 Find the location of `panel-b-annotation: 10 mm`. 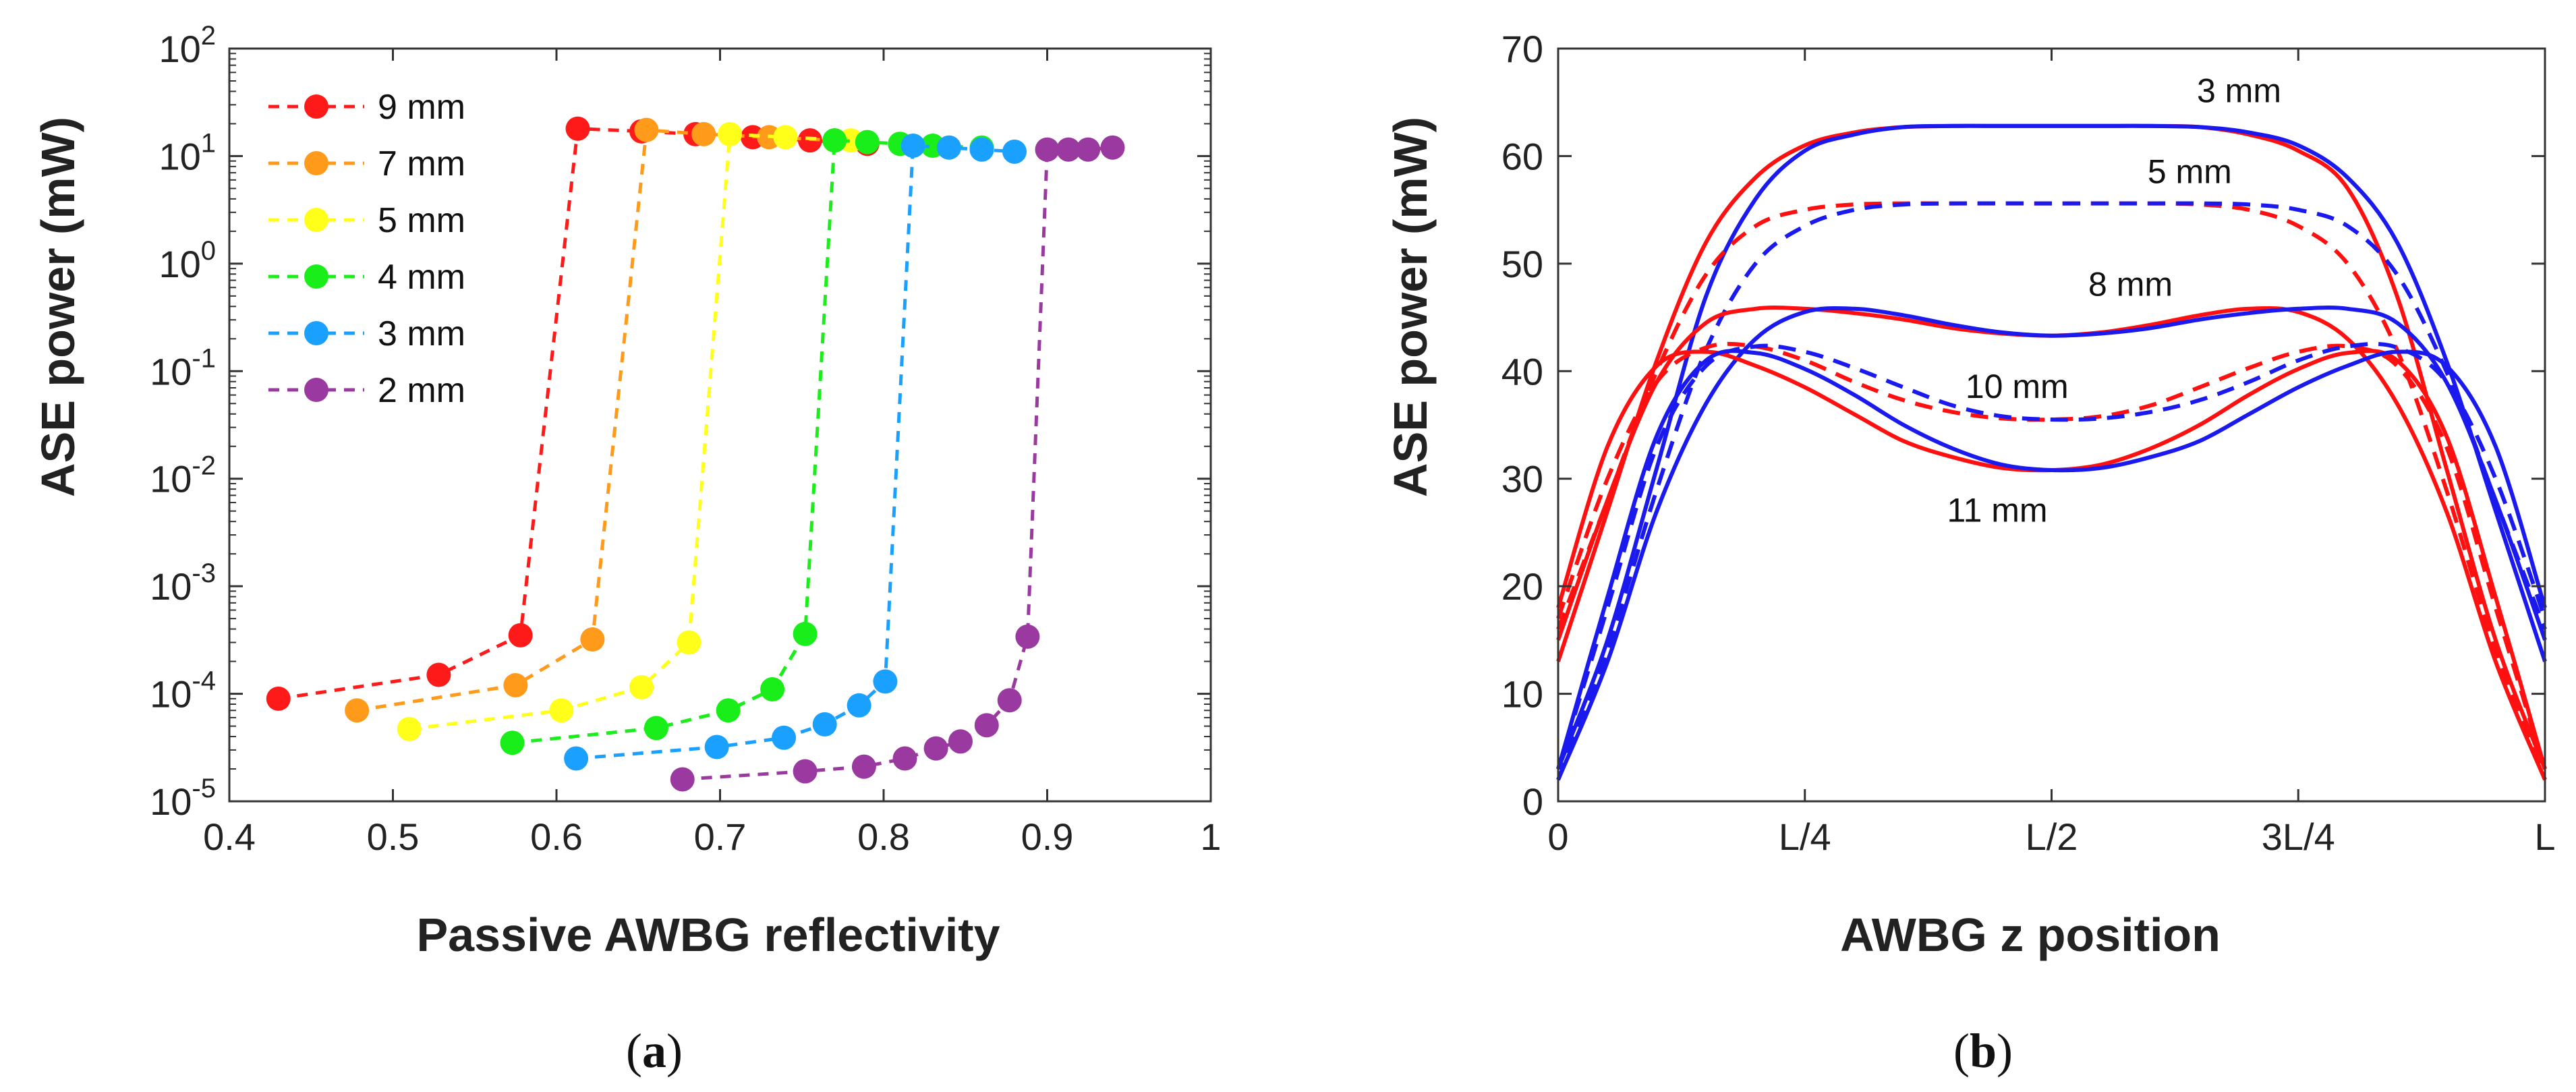

panel-b-annotation: 10 mm is located at coordinates (2017, 386).